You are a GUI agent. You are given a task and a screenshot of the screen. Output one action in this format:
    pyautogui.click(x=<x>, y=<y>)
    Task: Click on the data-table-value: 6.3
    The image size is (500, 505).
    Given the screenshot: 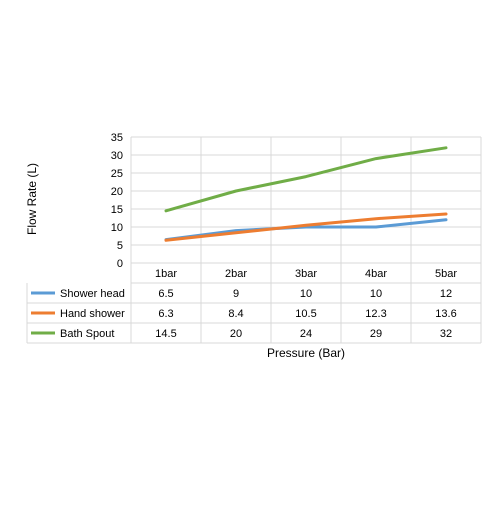 What is the action you would take?
    pyautogui.click(x=165, y=314)
    